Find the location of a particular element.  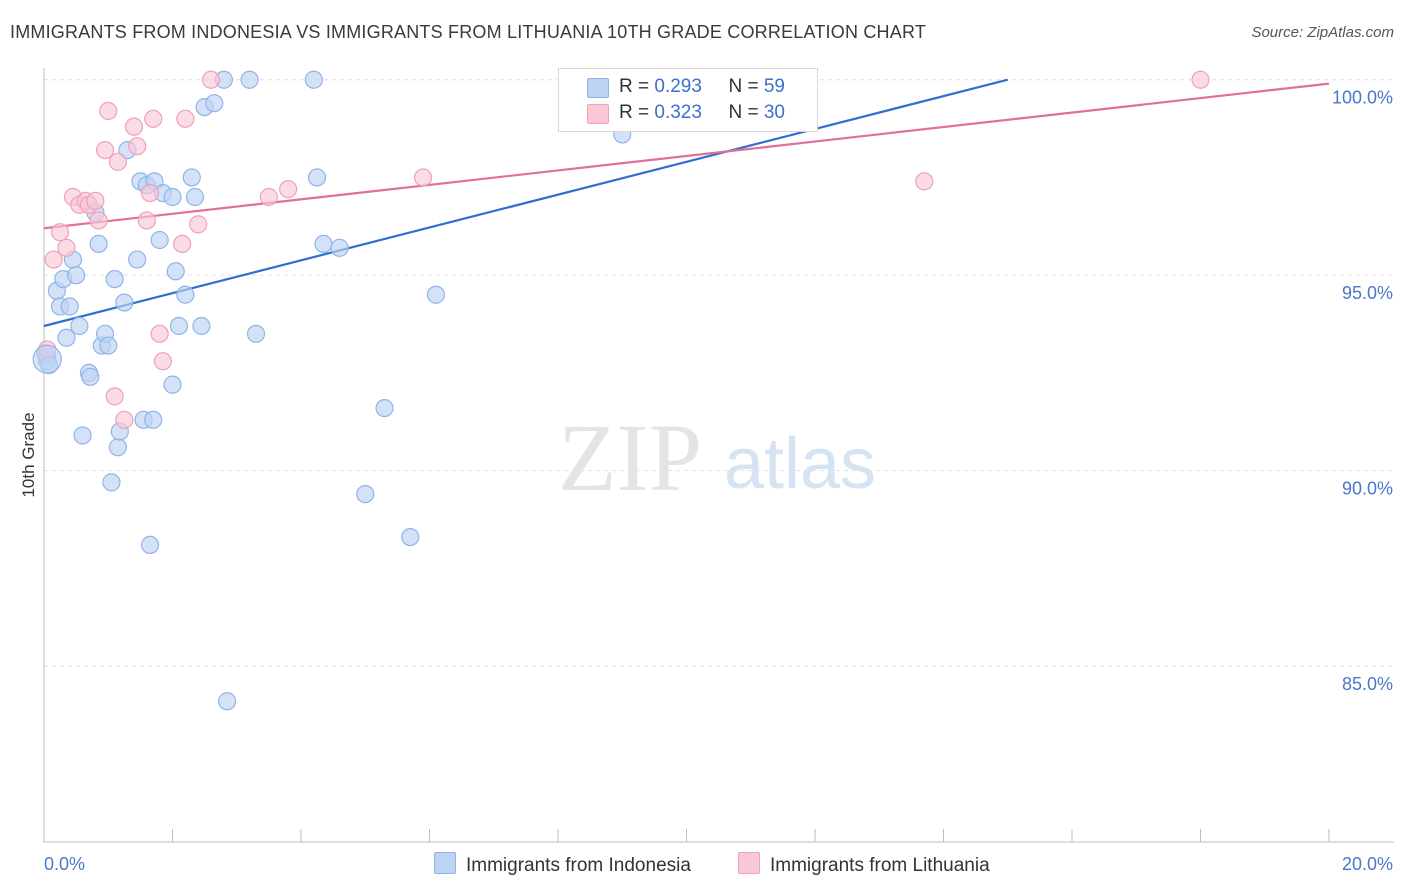

legend-swatch-lithuania is located at coordinates (598, 114).